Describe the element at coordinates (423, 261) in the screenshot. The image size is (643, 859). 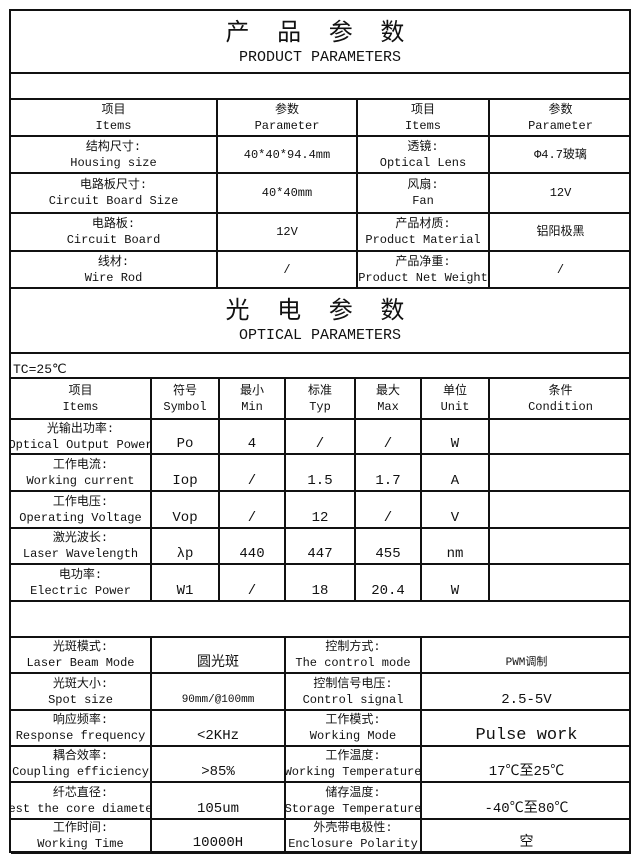
I see `label-cn: 产品净重:` at that location.